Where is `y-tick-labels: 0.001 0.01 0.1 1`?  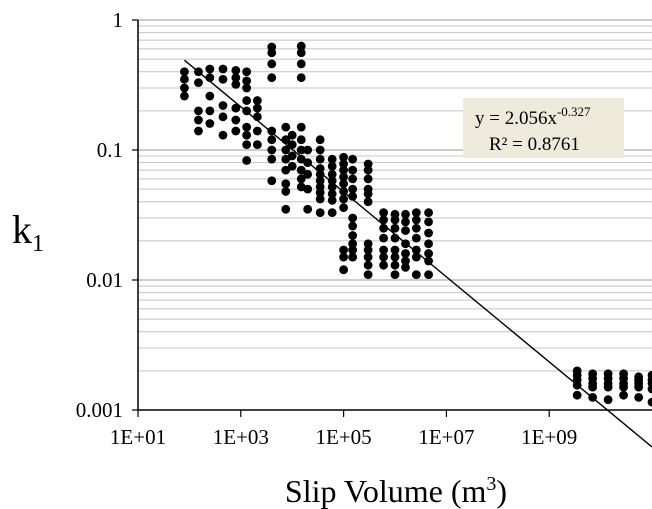
y-tick-labels: 0.001 0.01 0.1 1 is located at coordinates (99, 215).